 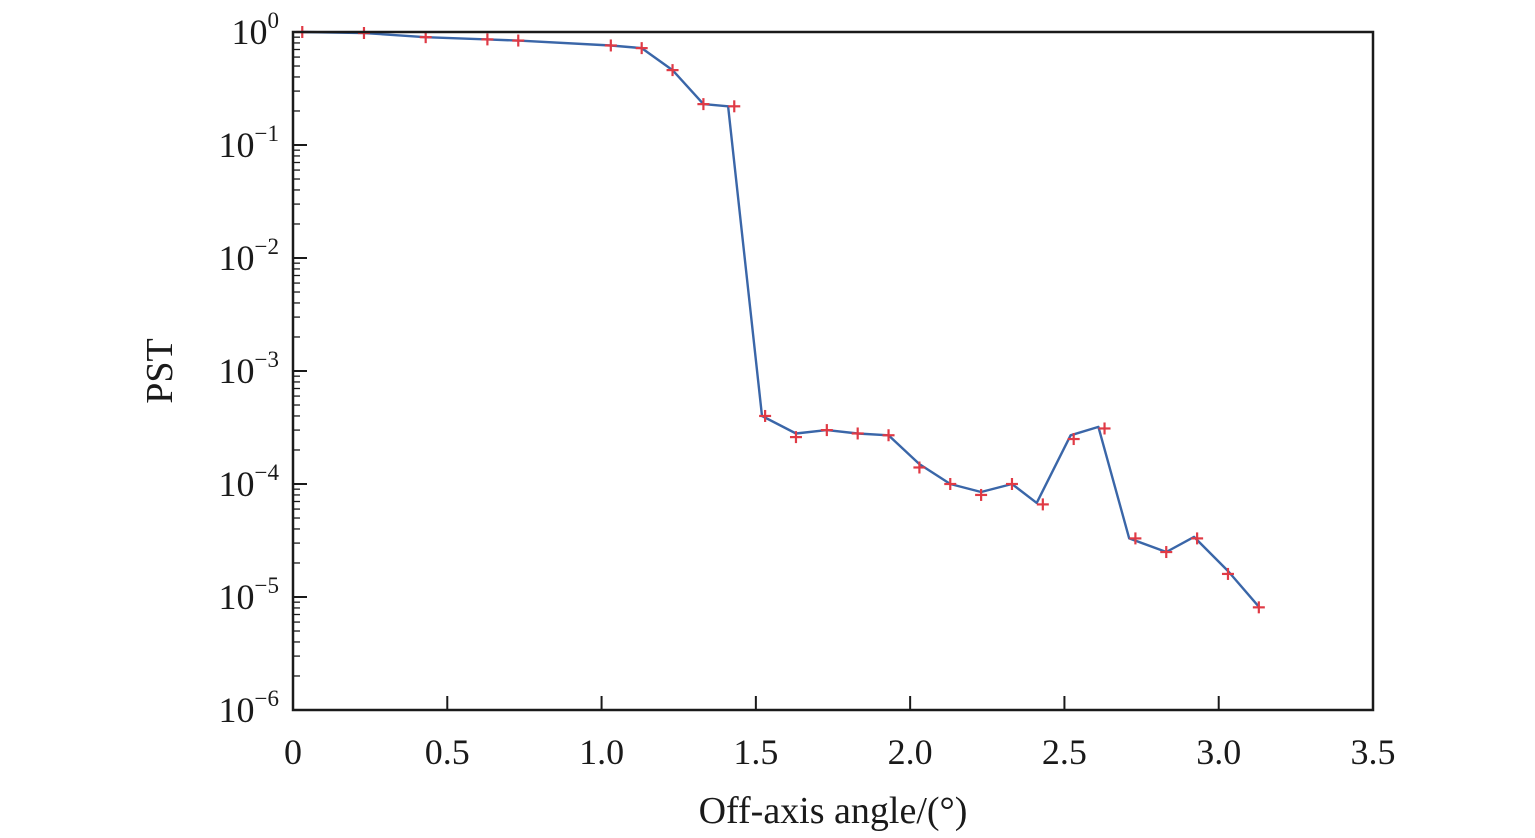 What do you see at coordinates (840, 752) in the screenshot?
I see `x-tick-labels: 0 0.5 1.0 1.5 2.0 2.5 3.0 3.5` at bounding box center [840, 752].